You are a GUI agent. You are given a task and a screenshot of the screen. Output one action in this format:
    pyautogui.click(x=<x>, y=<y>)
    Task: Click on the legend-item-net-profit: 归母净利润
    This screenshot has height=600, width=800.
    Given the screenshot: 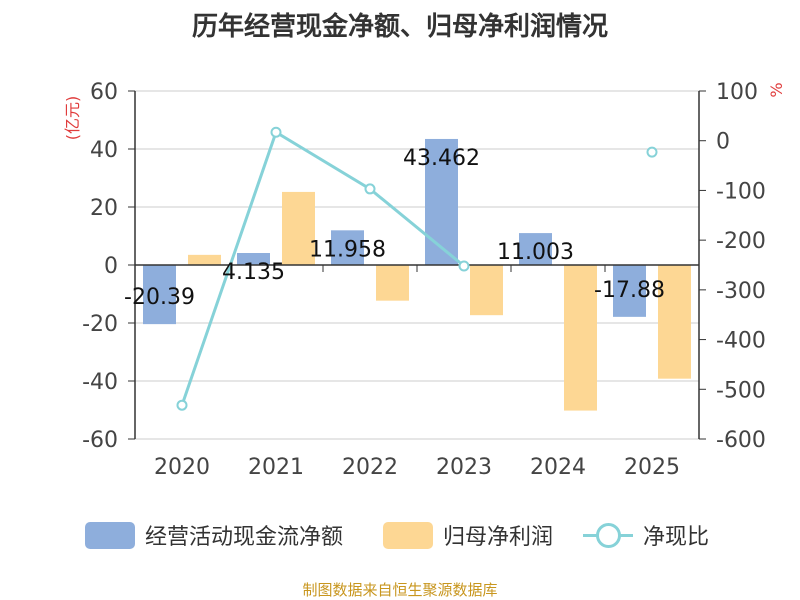 What is the action you would take?
    pyautogui.click(x=468, y=535)
    